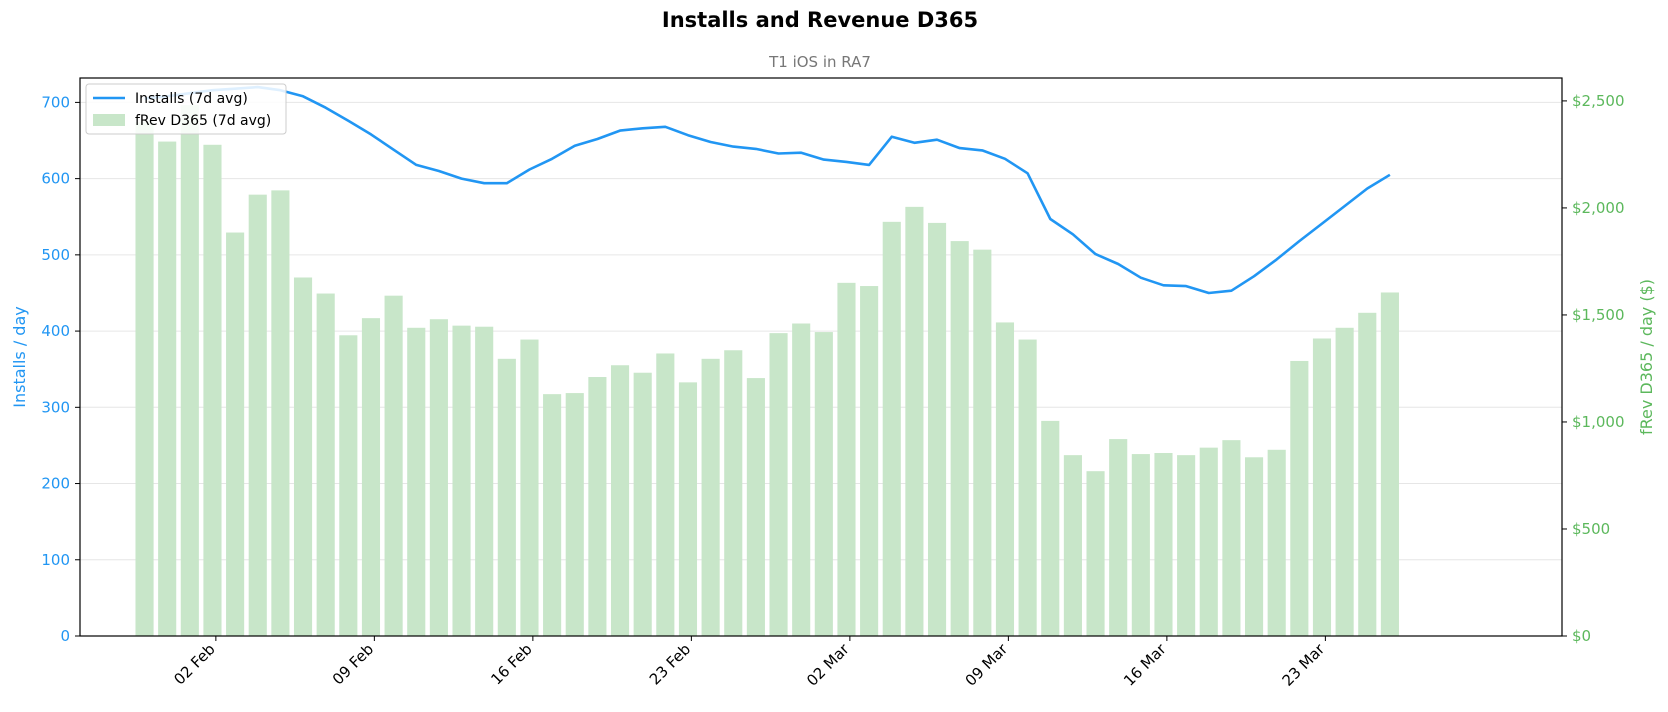 This screenshot has width=1668, height=712. I want to click on legend-bar-swatch, so click(109, 120).